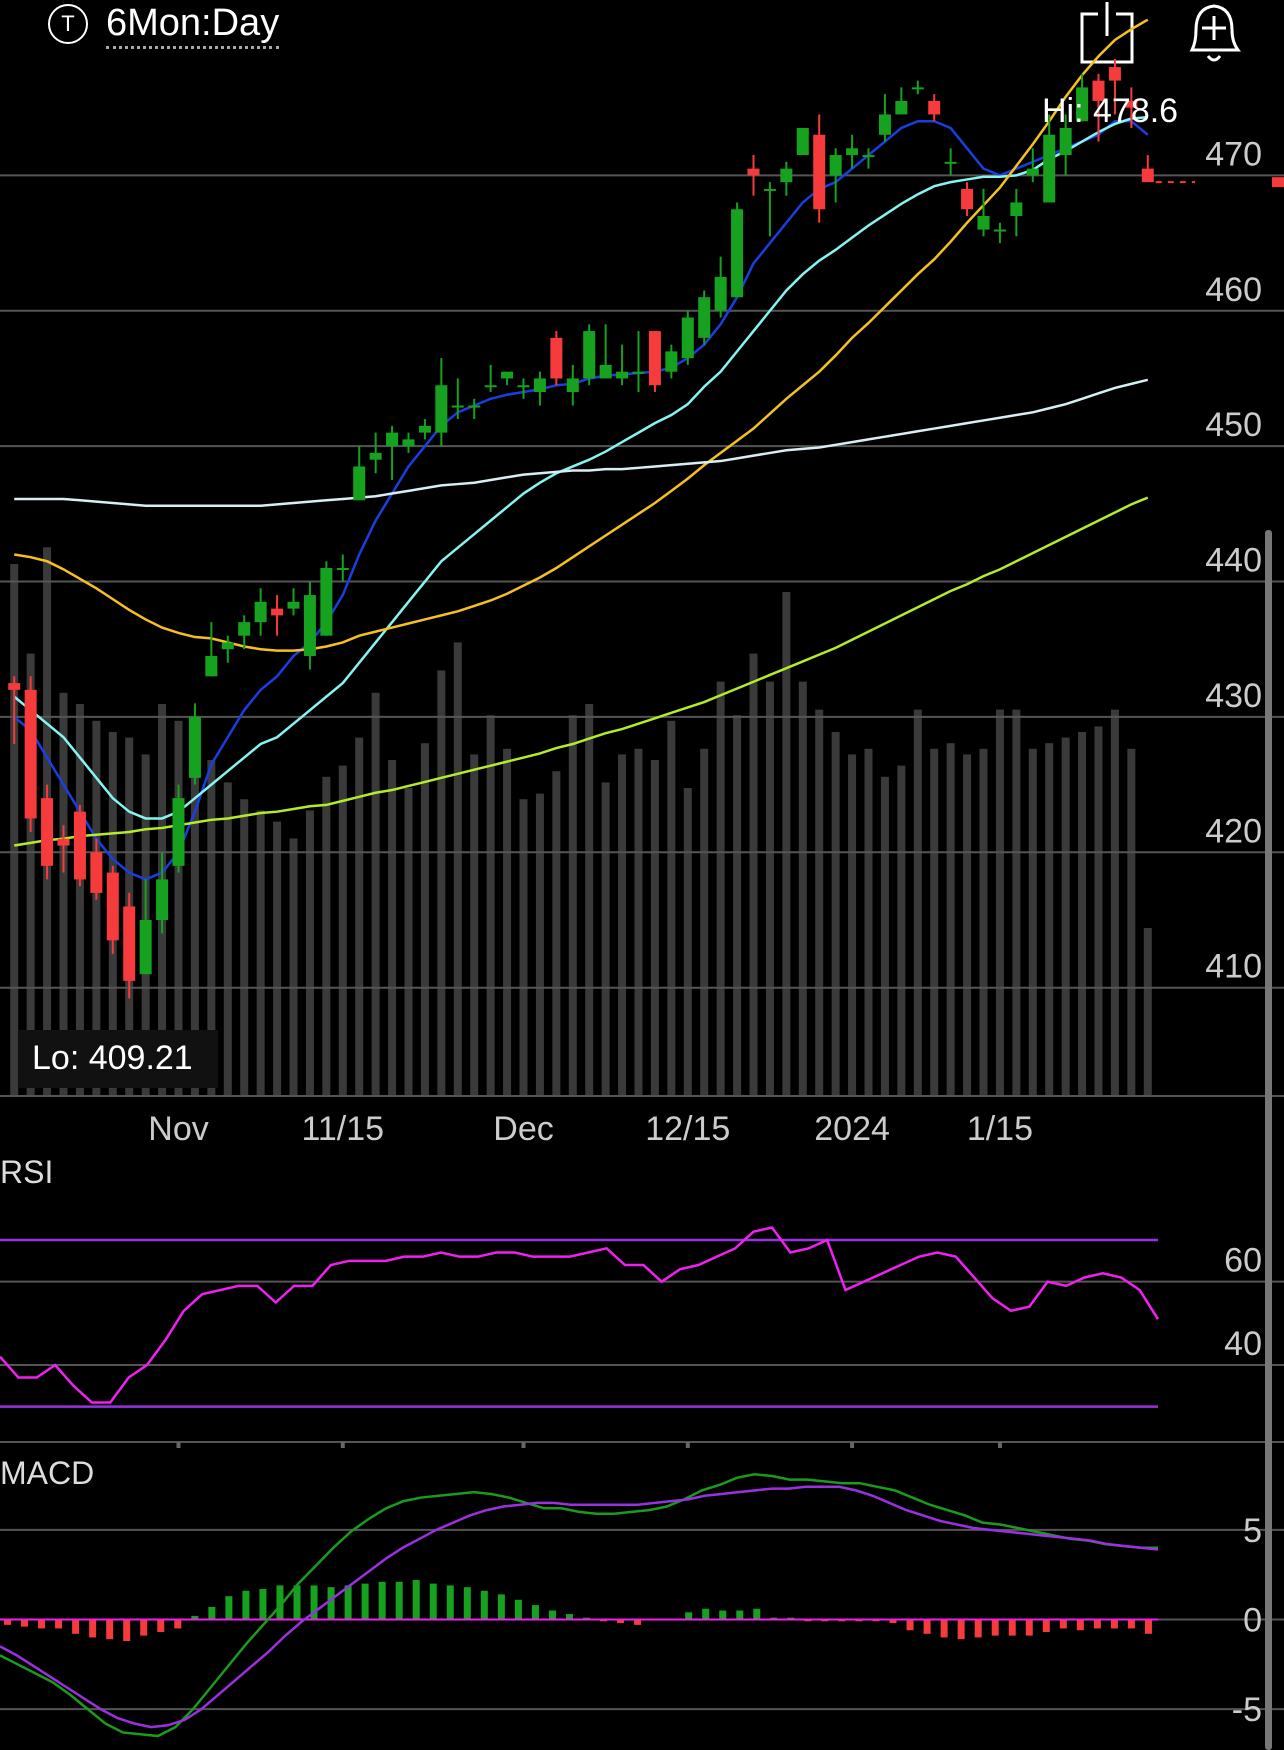 Image resolution: width=1284 pixels, height=1750 pixels. Describe the element at coordinates (581, 442) in the screenshot. I see `moving-average-line` at that location.